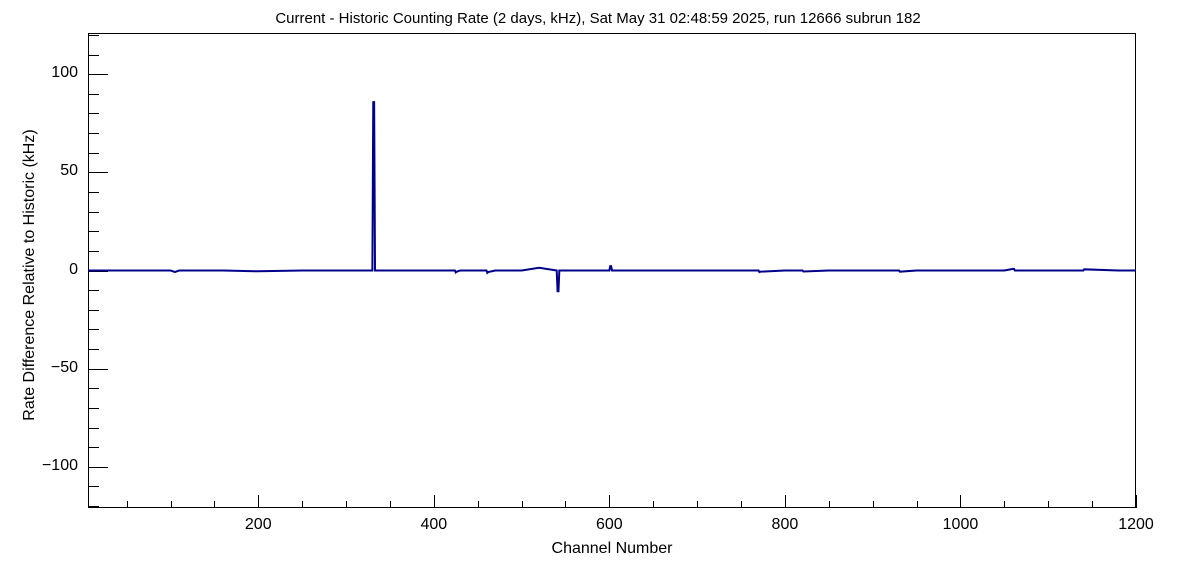 The image size is (1196, 572). I want to click on x-tick-label: 200, so click(258, 524).